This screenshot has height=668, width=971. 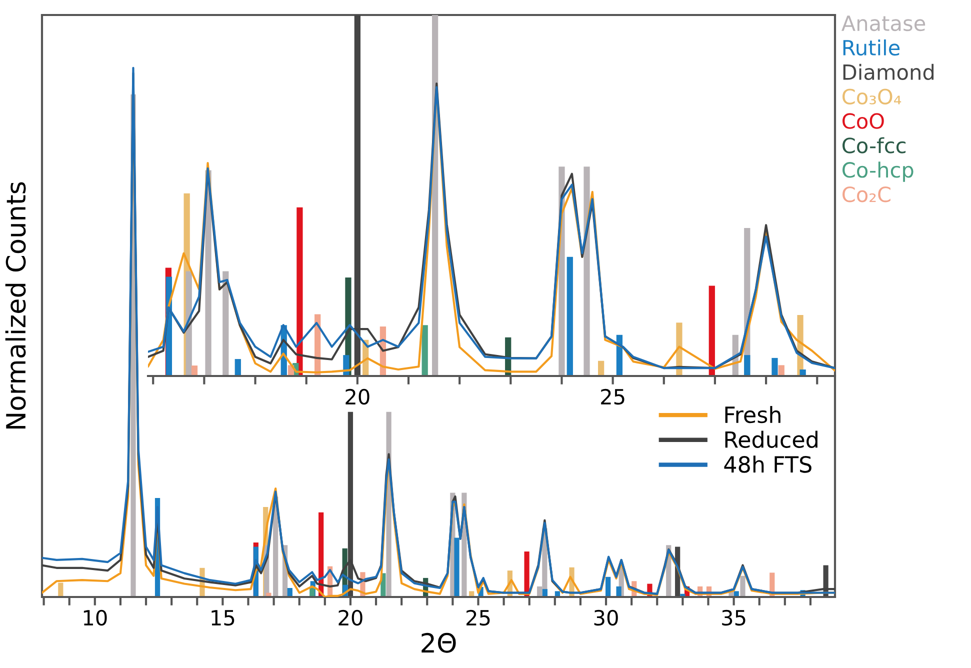 What do you see at coordinates (888, 72) in the screenshot?
I see `text: Diamond` at bounding box center [888, 72].